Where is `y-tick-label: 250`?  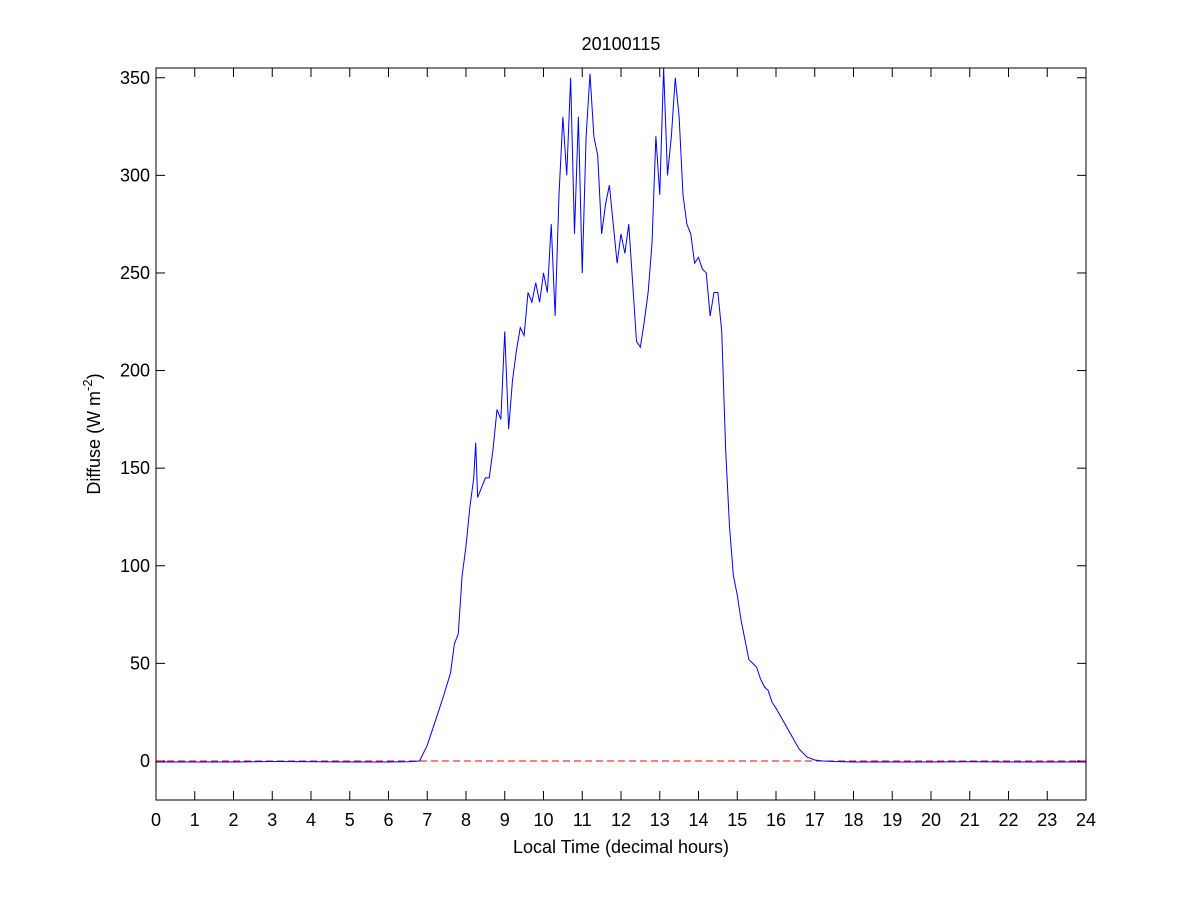 y-tick-label: 250 is located at coordinates (135, 273).